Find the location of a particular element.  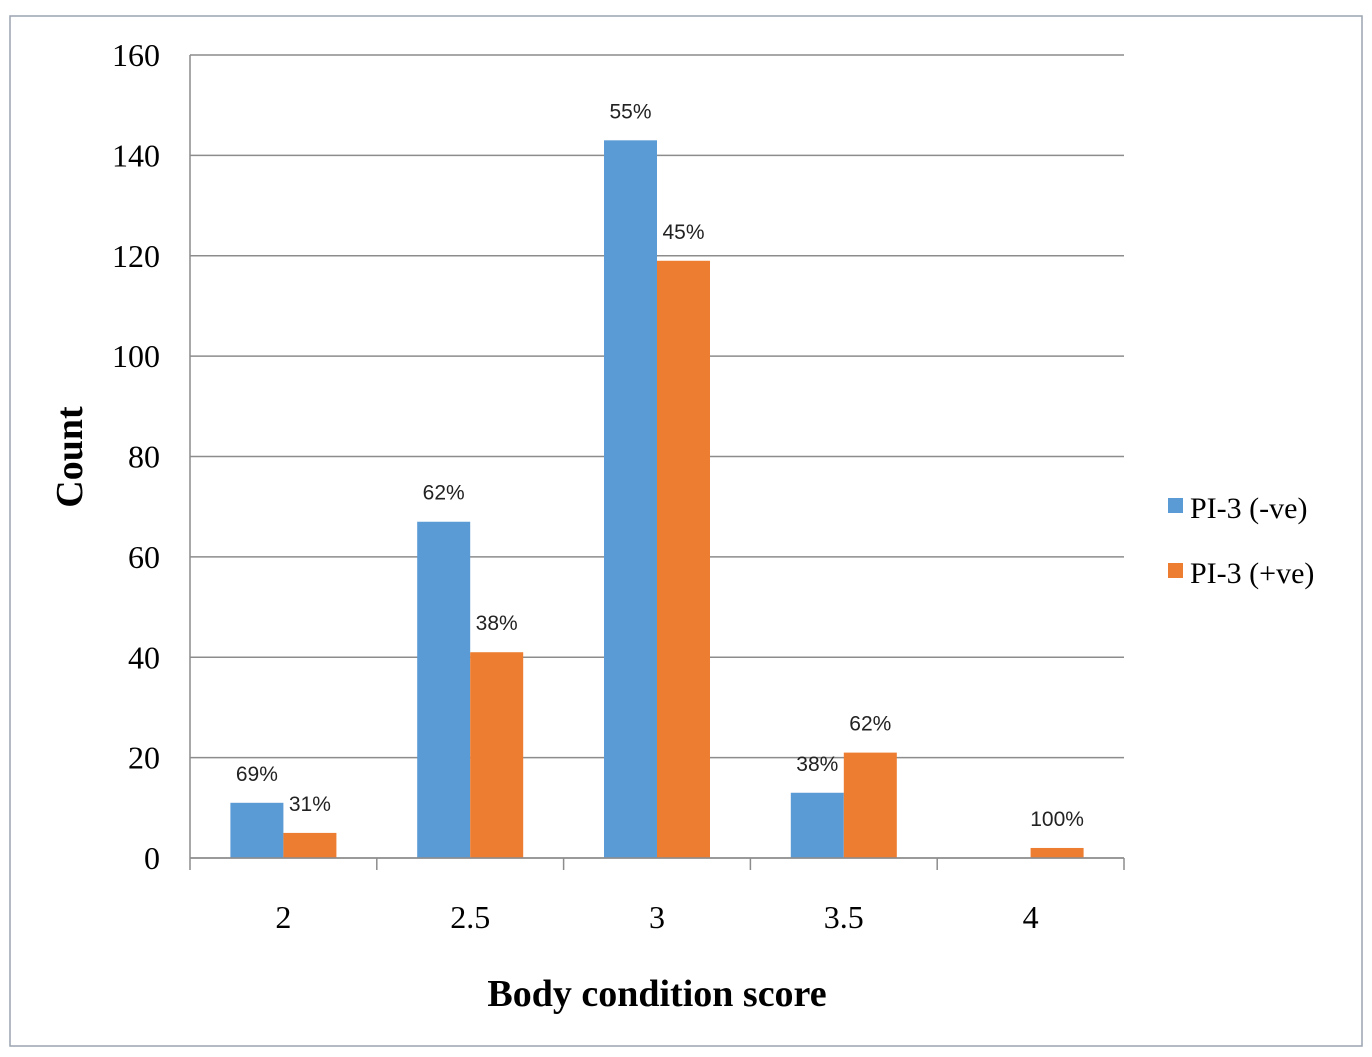

y-tick-label: 80 is located at coordinates (144, 457).